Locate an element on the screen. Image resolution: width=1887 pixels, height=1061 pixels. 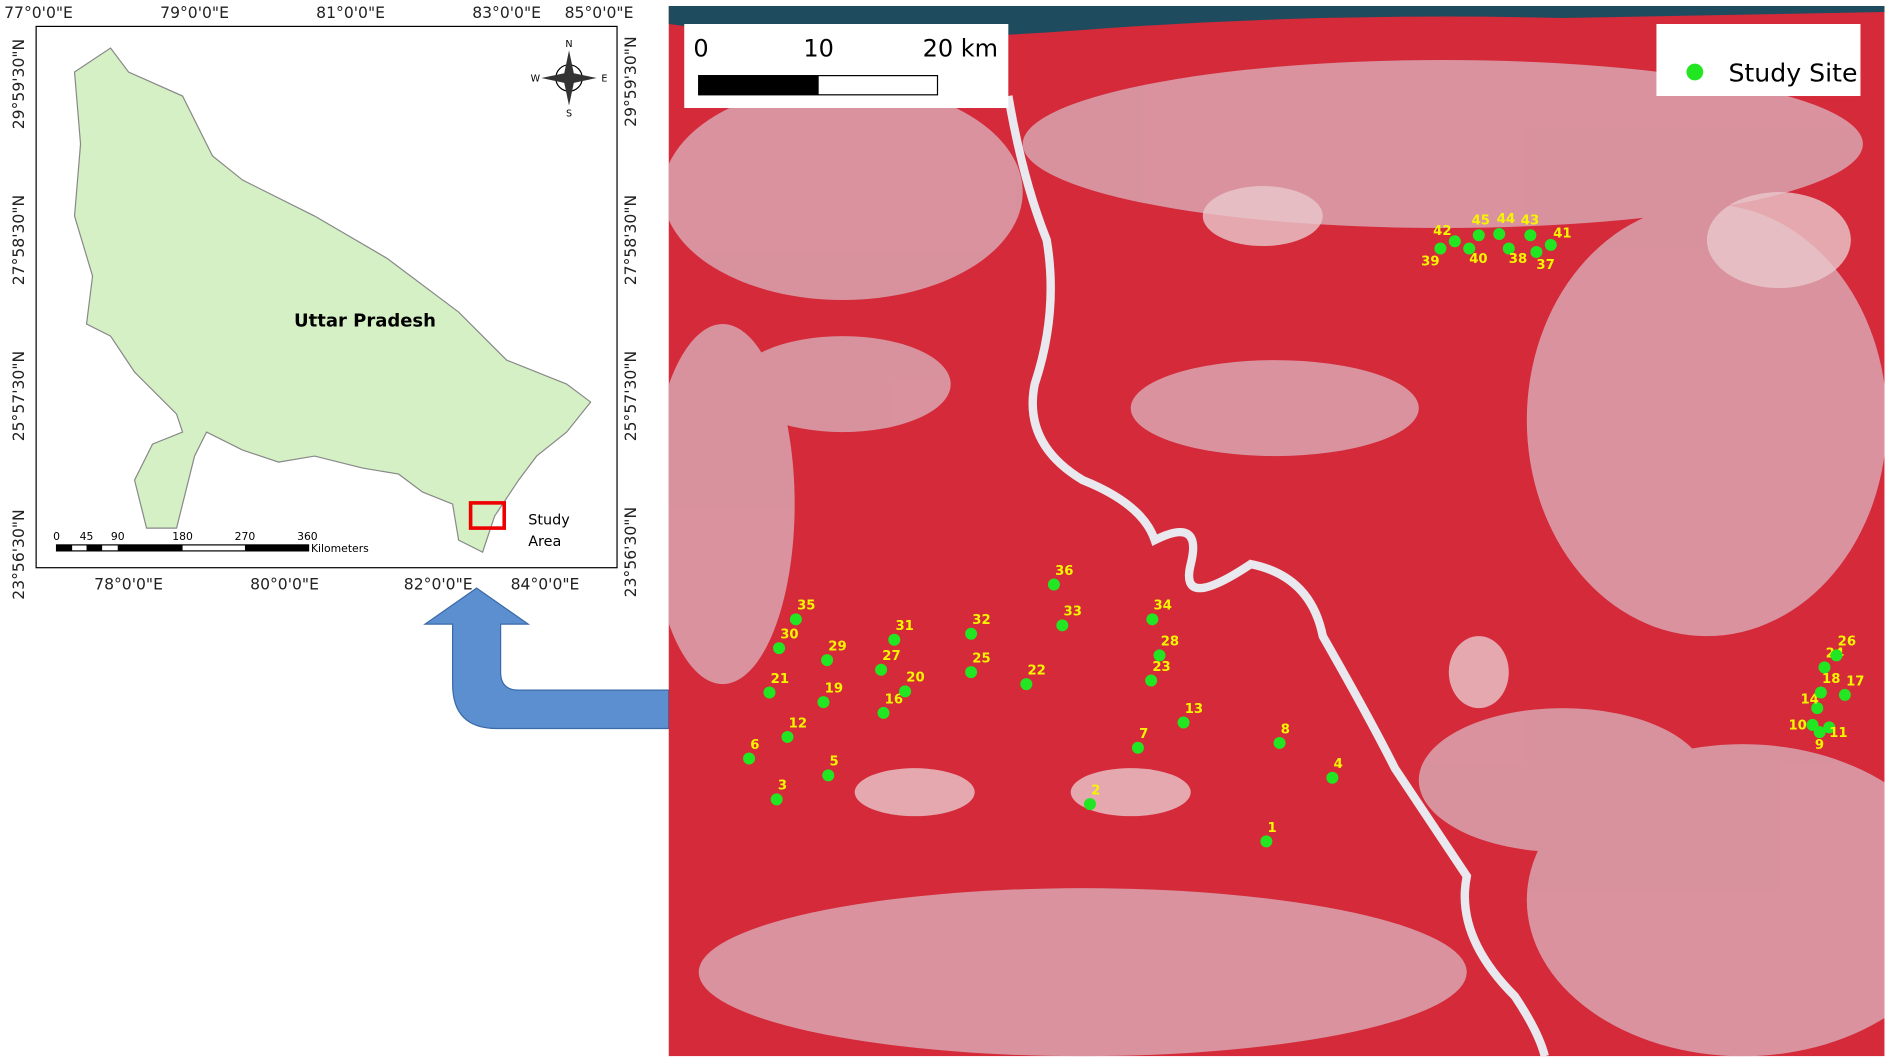
site-label: 44 is located at coordinates (1506, 219).